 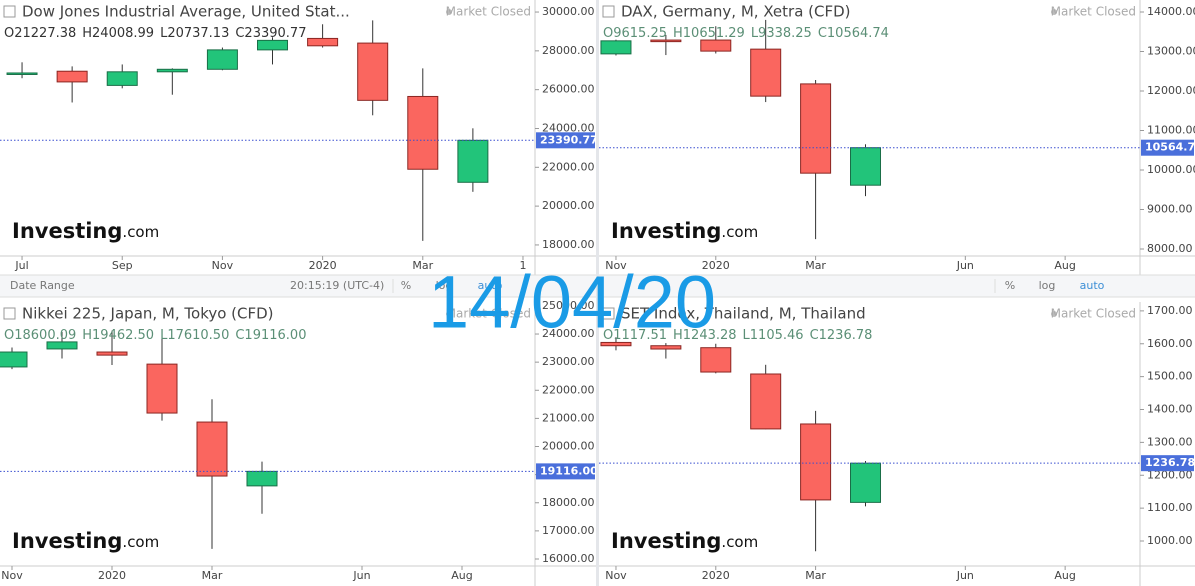 I want to click on y-tick-label: 16000.00, so click(x=568, y=558).